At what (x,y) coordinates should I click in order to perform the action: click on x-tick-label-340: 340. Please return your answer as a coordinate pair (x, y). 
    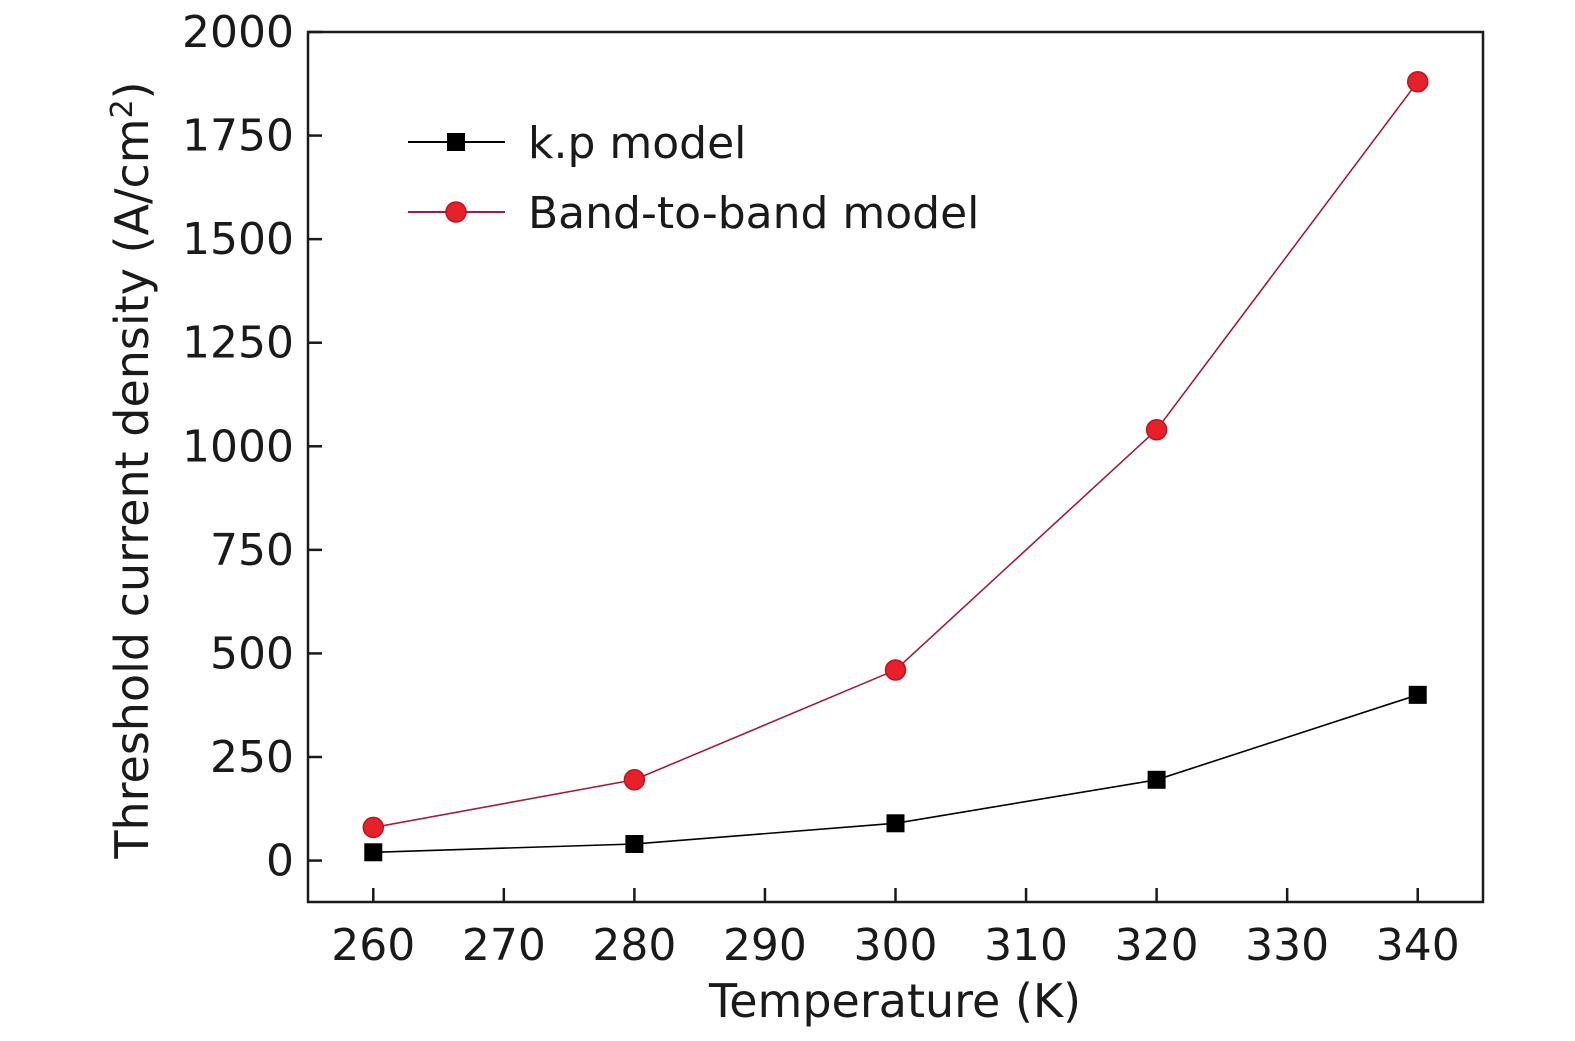
    Looking at the image, I should click on (1418, 945).